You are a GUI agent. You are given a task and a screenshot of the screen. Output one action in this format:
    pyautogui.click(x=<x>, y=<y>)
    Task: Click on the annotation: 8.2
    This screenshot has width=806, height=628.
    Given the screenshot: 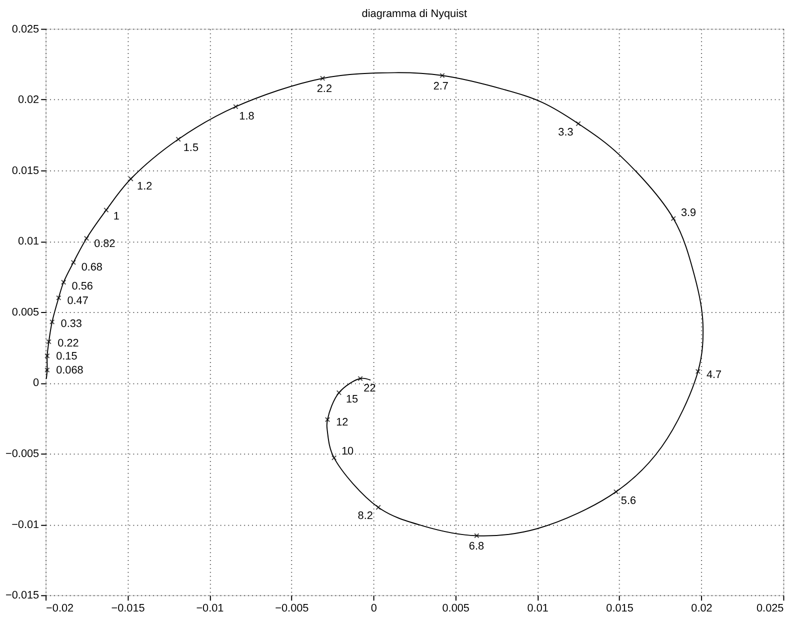 What is the action you would take?
    pyautogui.click(x=365, y=516)
    